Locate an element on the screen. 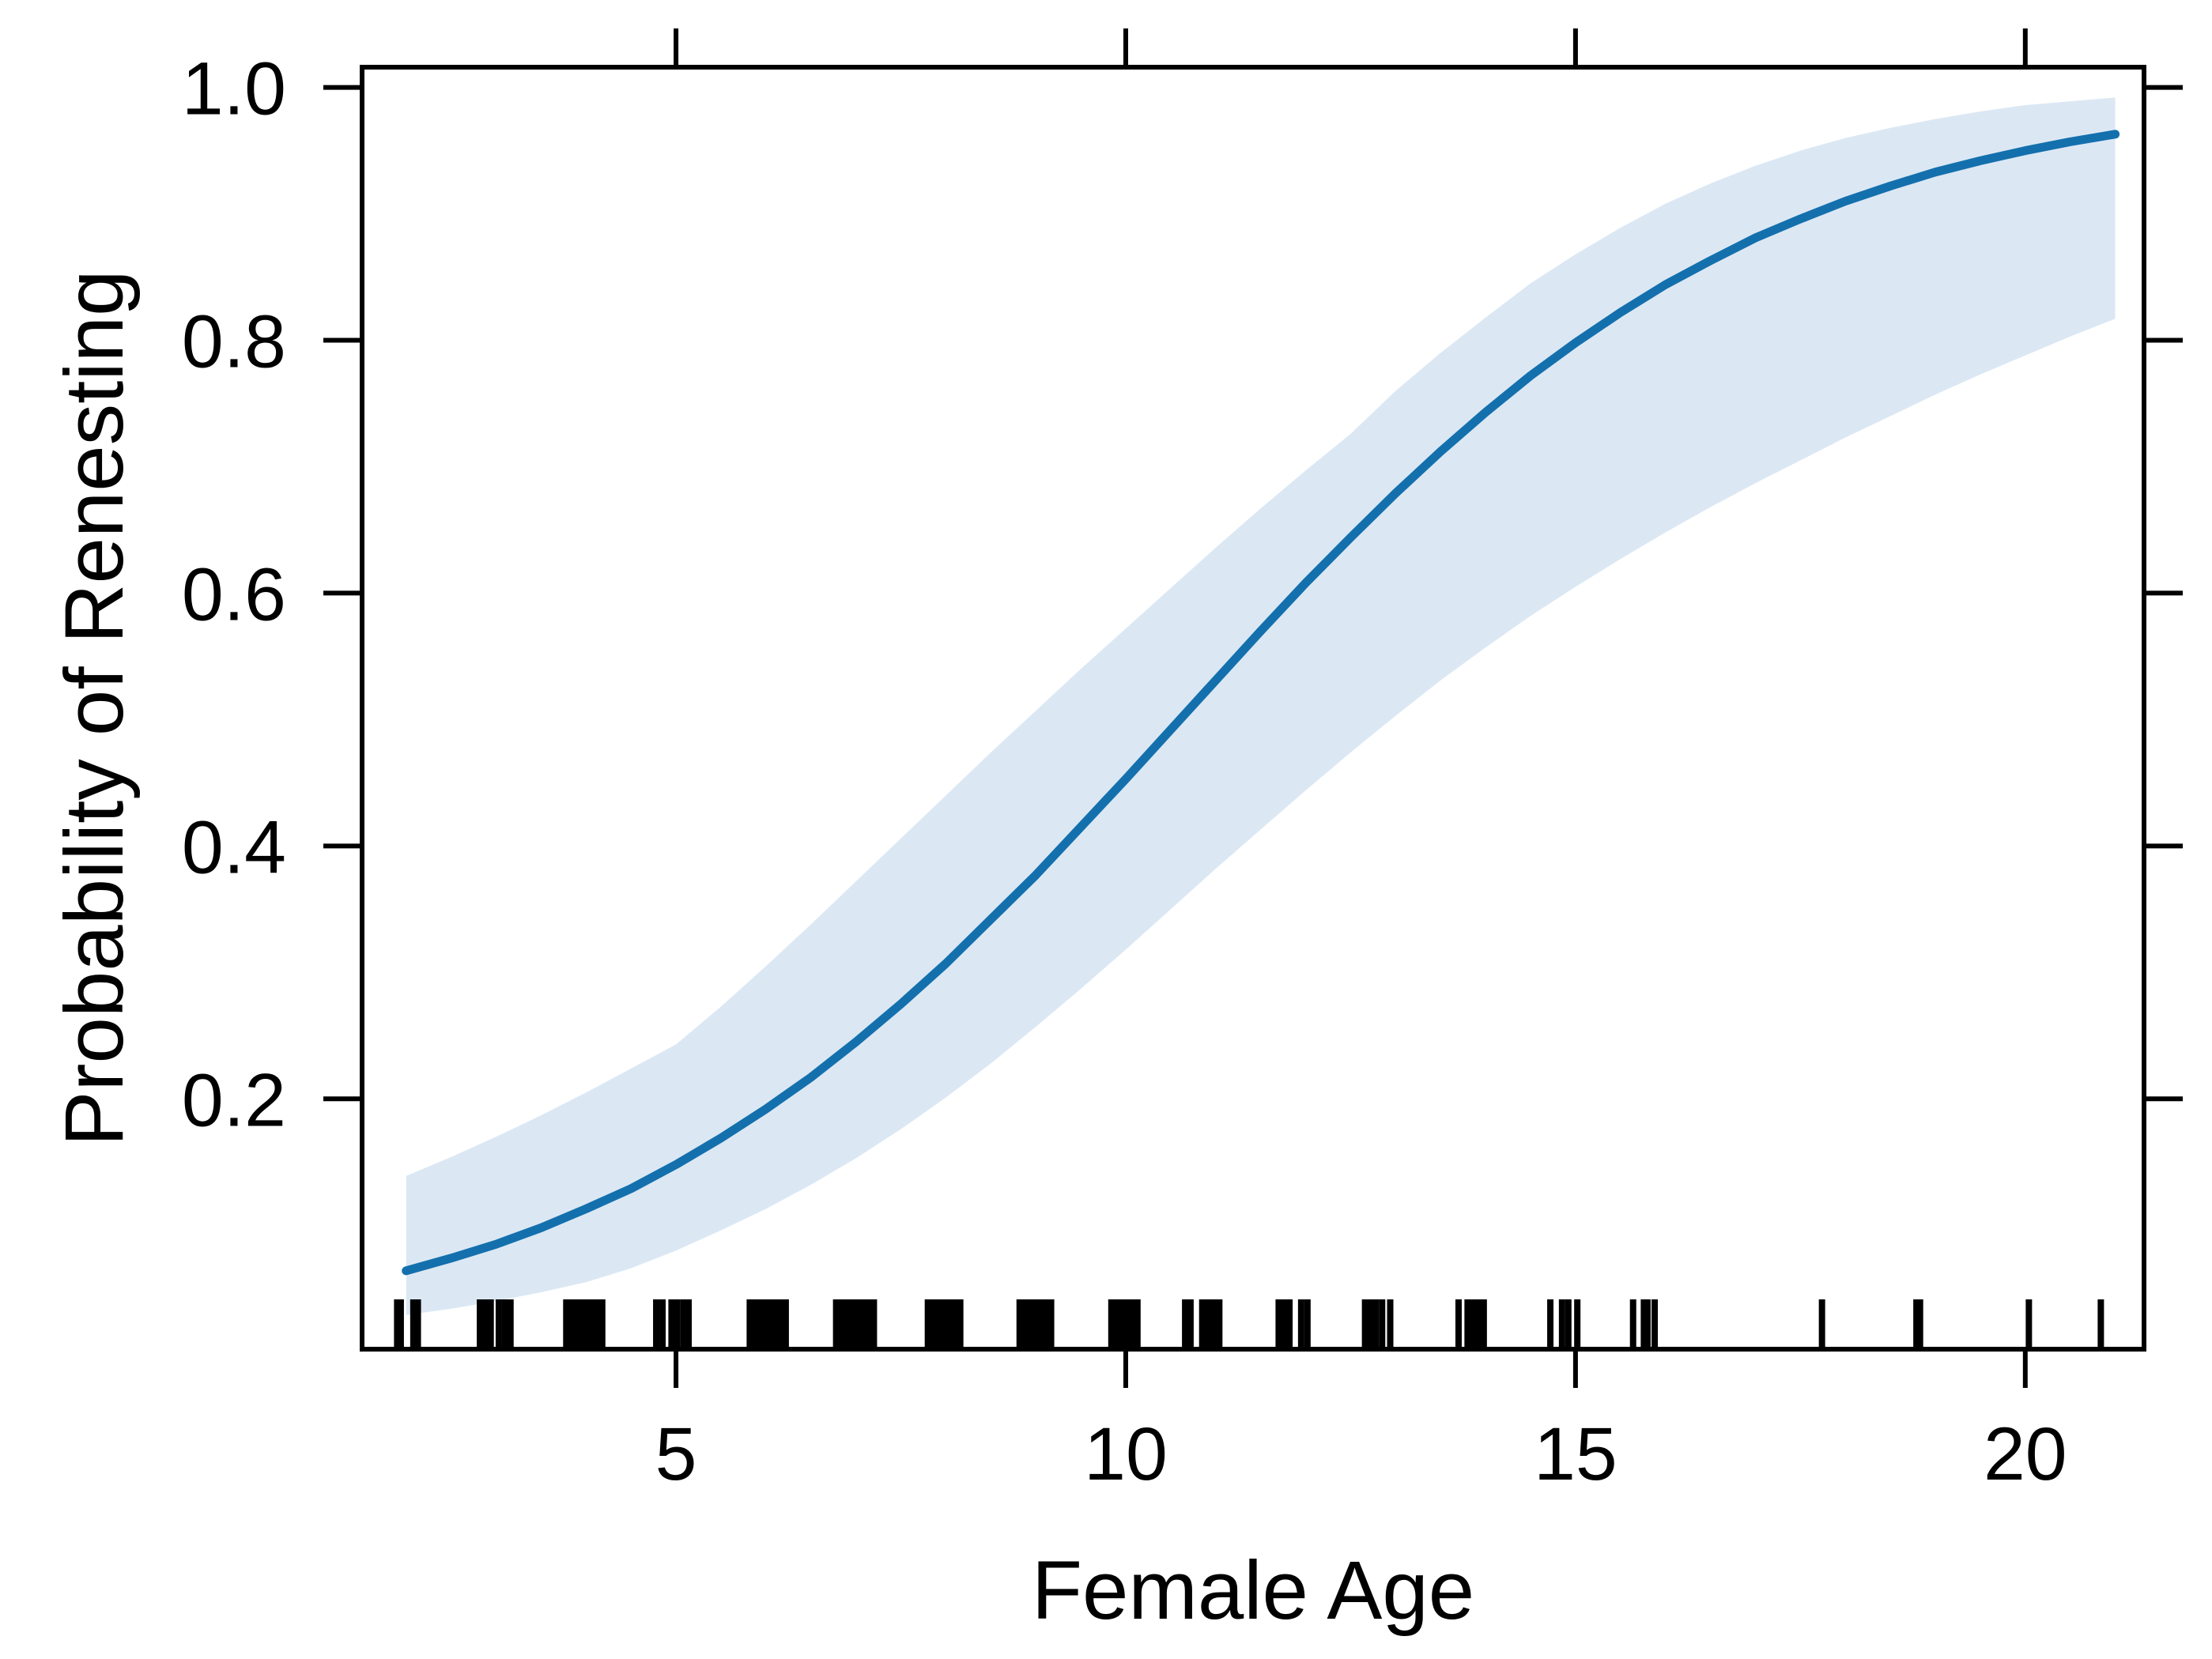 This screenshot has height=1659, width=2212. y-tick-label: 1.0 is located at coordinates (234, 89).